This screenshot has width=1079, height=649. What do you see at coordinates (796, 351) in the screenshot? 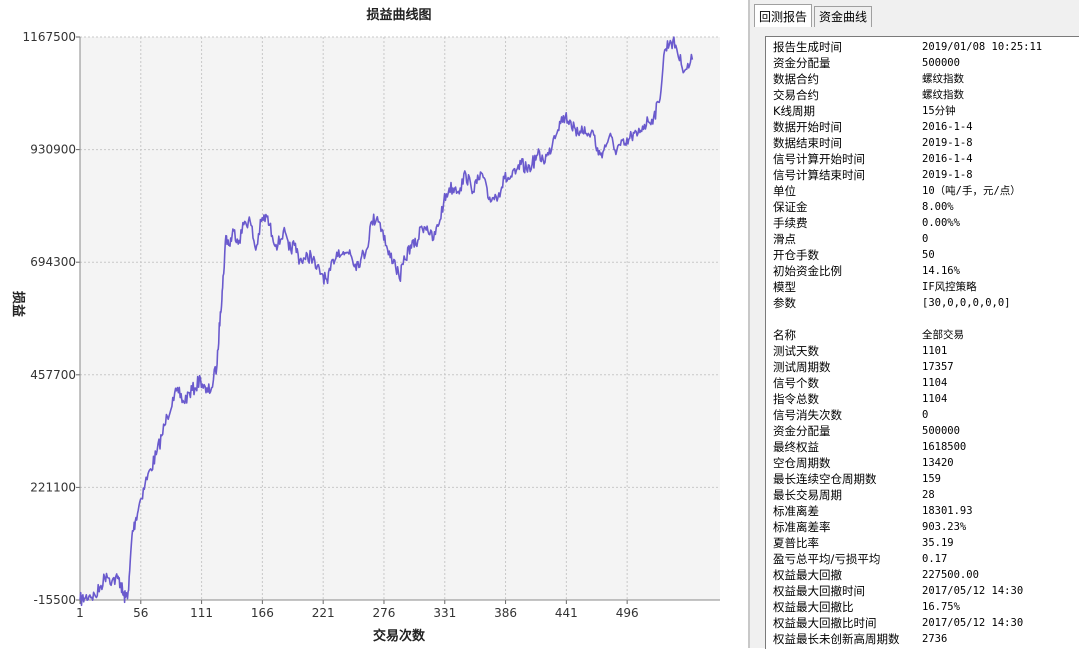
I see `report-label: 测试天数` at bounding box center [796, 351].